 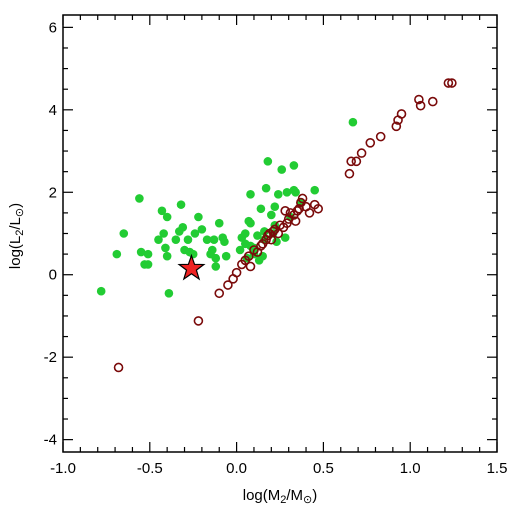 I want to click on x-axis-label: log(M2/M⊙), so click(x=280, y=496).